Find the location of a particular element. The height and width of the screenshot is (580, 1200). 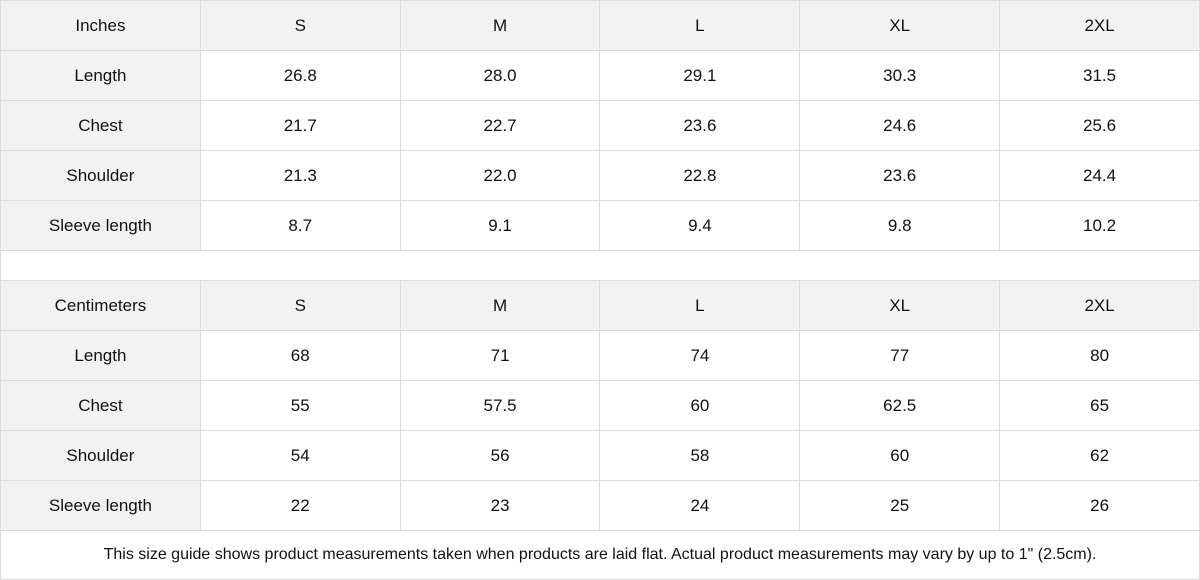

measurement-cell: 22 is located at coordinates (300, 505).